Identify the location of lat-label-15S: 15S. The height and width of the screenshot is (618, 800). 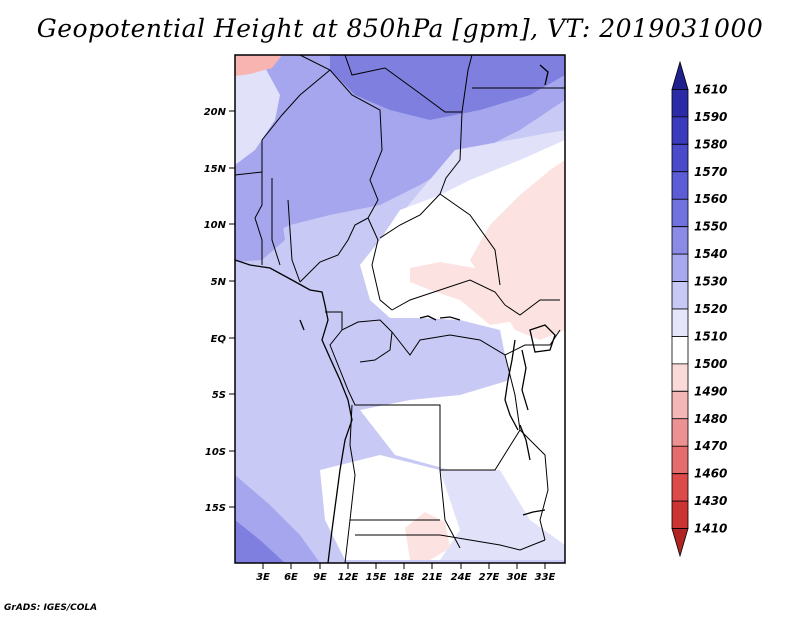
(215, 508).